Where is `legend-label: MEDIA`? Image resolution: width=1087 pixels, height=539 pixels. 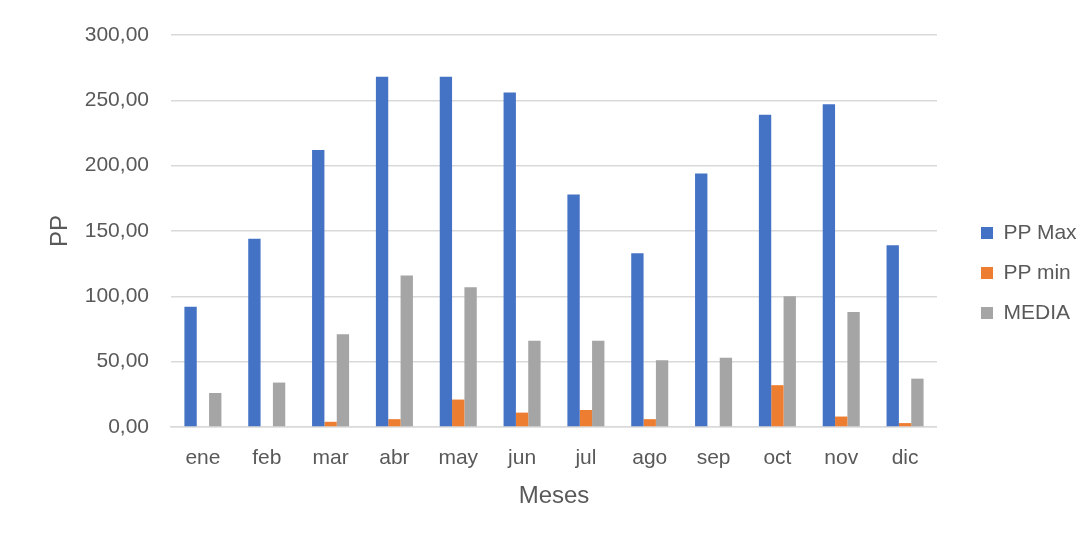 legend-label: MEDIA is located at coordinates (1036, 311).